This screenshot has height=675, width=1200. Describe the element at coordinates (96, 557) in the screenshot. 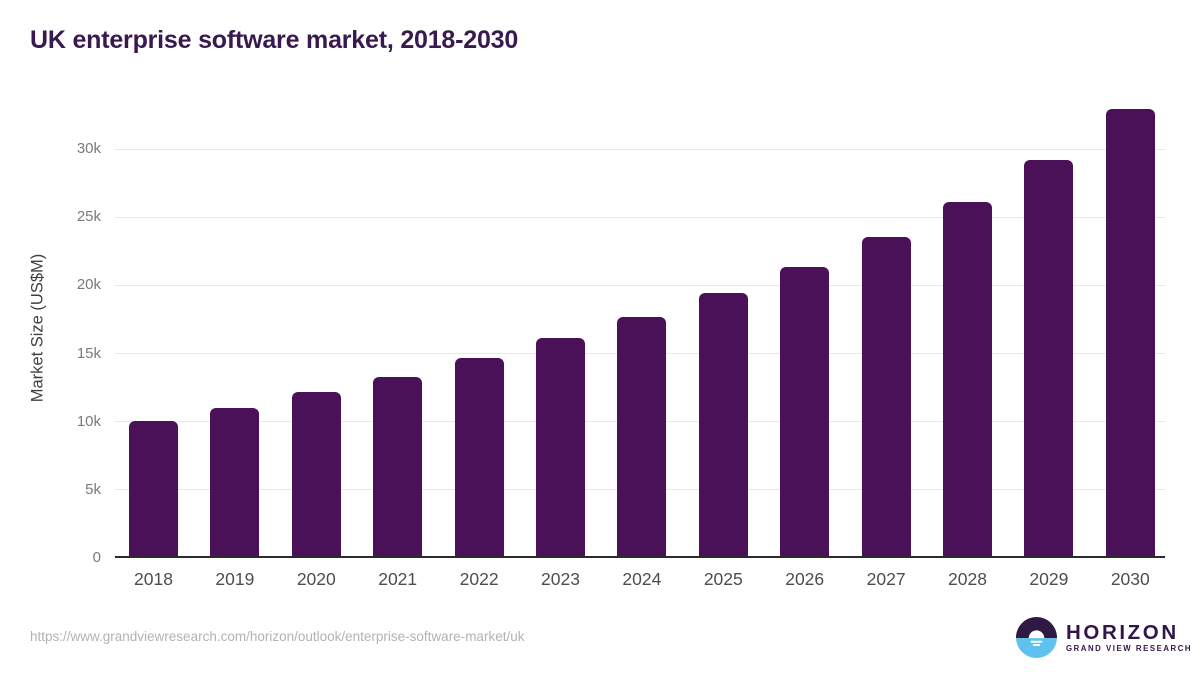

I see `y-tick-label: 0` at that location.